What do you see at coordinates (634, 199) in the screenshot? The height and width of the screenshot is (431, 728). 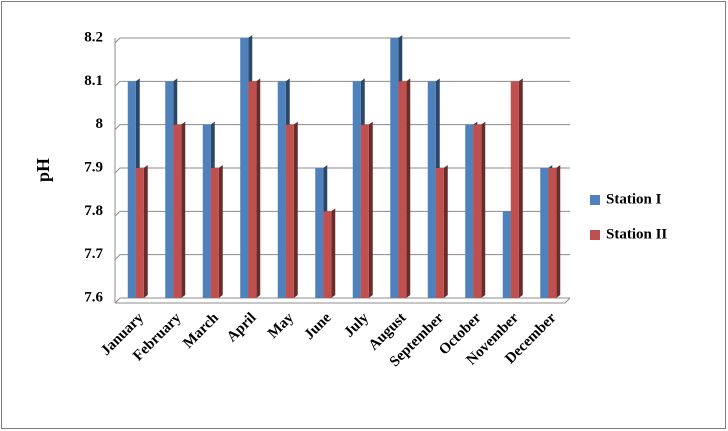 I see `legend-label: Station I` at bounding box center [634, 199].